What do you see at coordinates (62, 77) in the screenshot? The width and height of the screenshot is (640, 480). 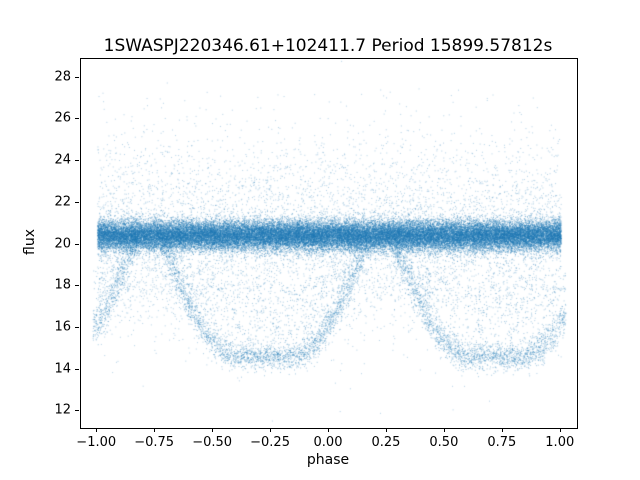 I see `y-tick-label: 28` at bounding box center [62, 77].